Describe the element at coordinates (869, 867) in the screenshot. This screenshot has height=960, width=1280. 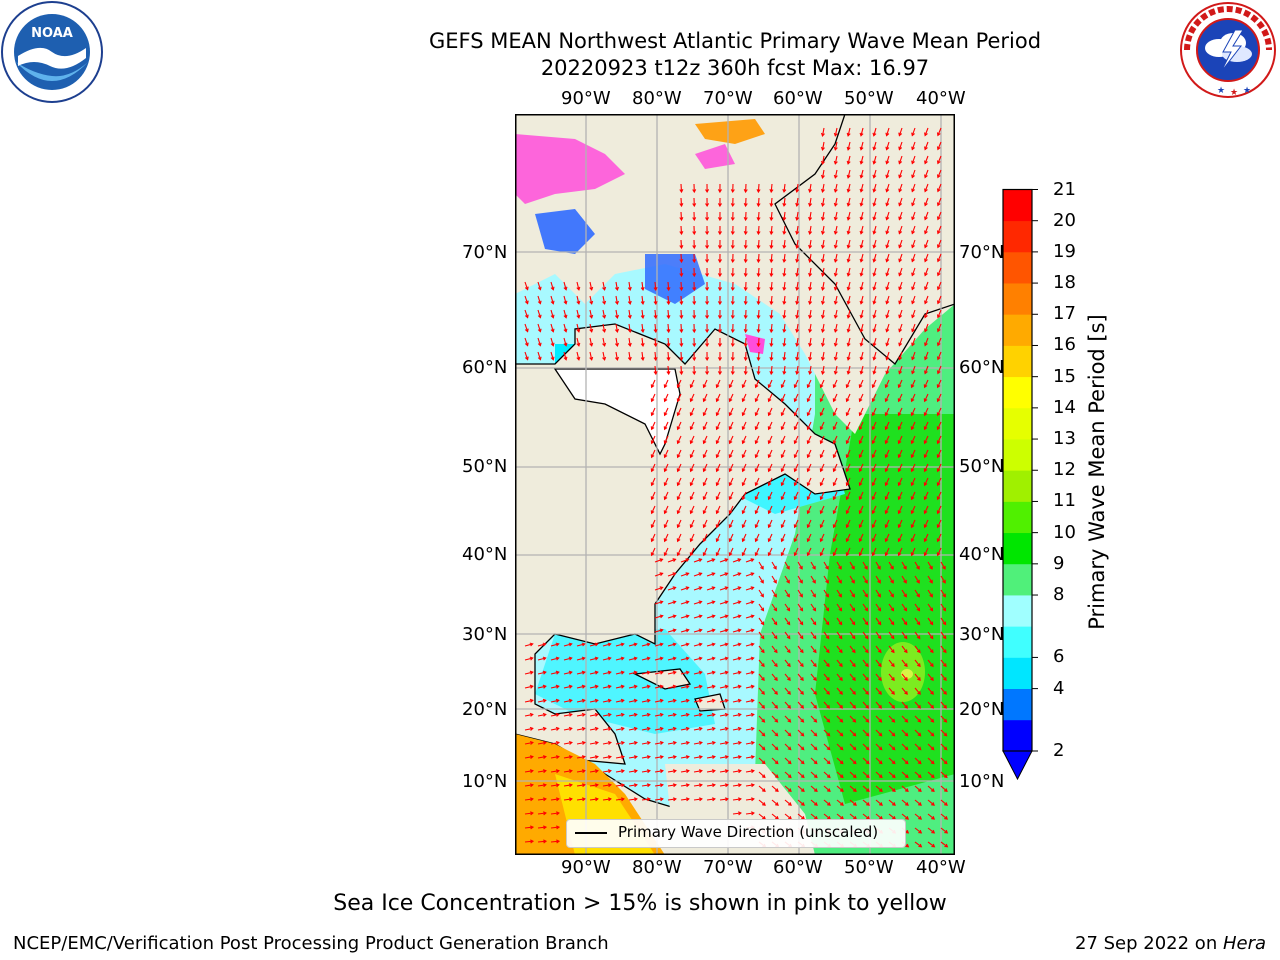
I see `lon-label-bottom: 50°W` at that location.